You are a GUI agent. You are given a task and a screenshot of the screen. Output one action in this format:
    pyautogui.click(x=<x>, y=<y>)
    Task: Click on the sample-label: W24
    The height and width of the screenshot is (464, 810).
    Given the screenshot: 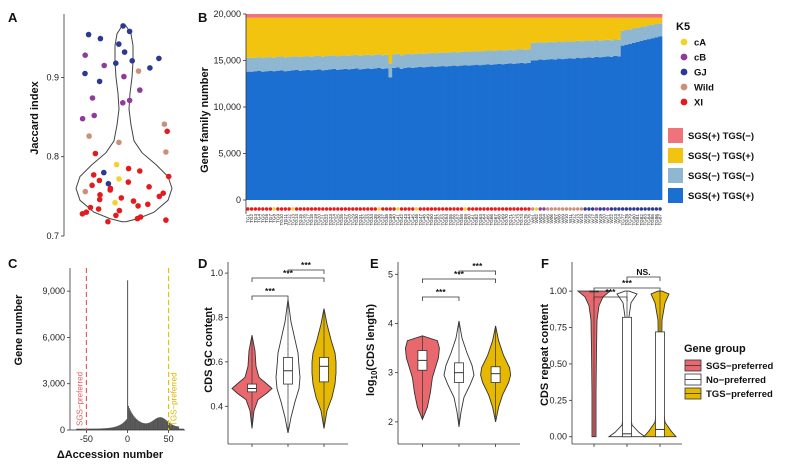 What is the action you would take?
    pyautogui.click(x=619, y=219)
    